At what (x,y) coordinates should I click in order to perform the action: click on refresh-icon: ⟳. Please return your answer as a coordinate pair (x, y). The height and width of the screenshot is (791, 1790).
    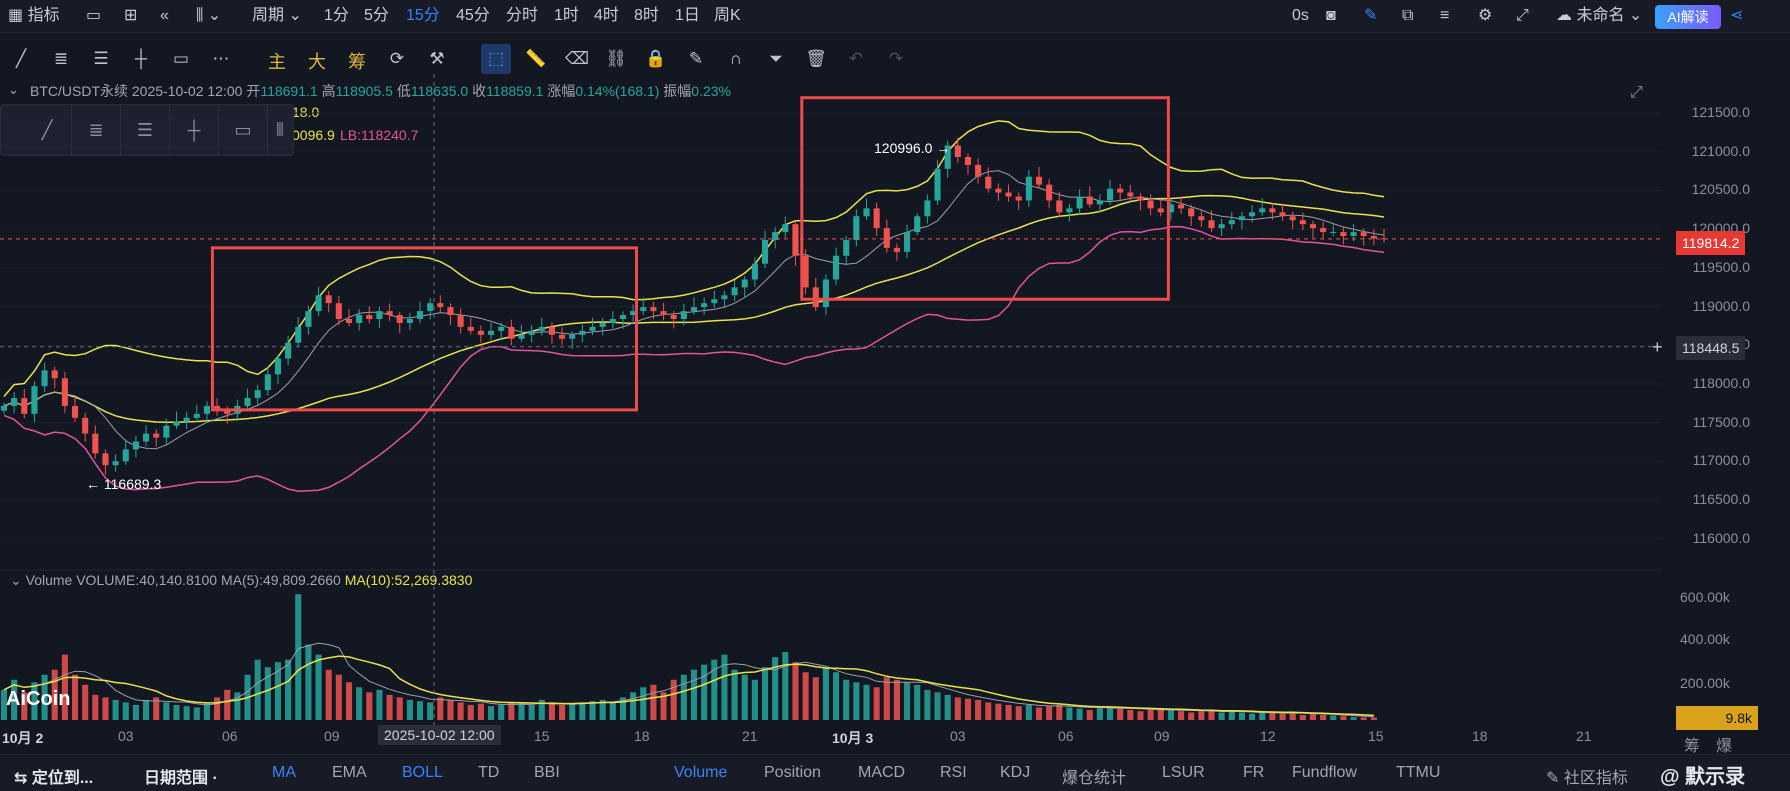
    Looking at the image, I should click on (397, 58).